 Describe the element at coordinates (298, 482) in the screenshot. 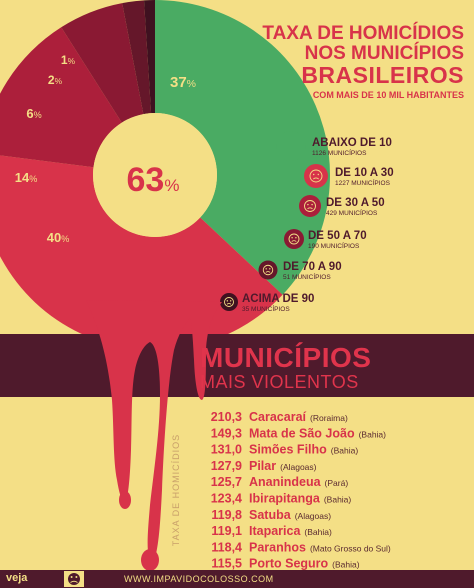

I see `city-name: Ananindeua (Pará)` at that location.